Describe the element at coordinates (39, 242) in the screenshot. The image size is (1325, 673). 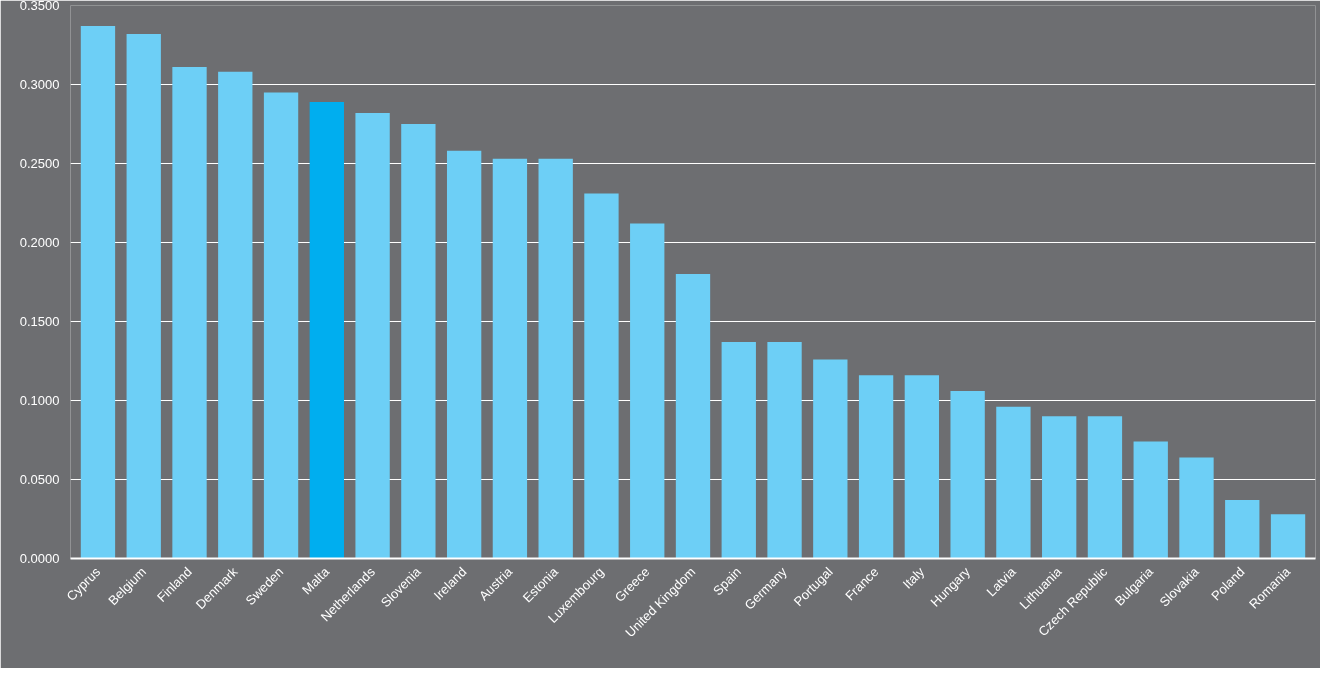
I see `y-tick-label: 0.2000` at that location.